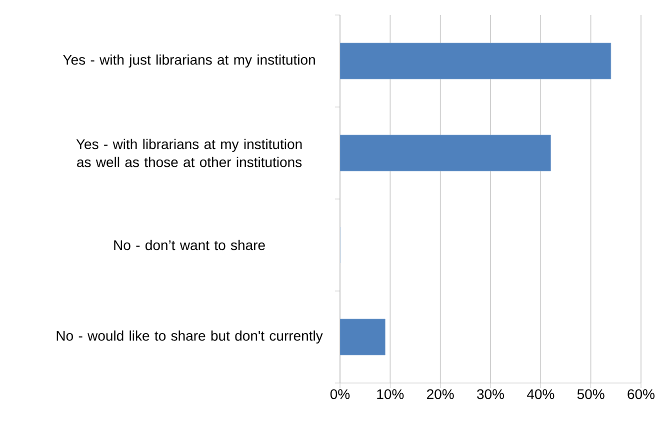 The image size is (665, 425). Describe the element at coordinates (490, 394) in the screenshot. I see `x-tick-label: 30%` at that location.